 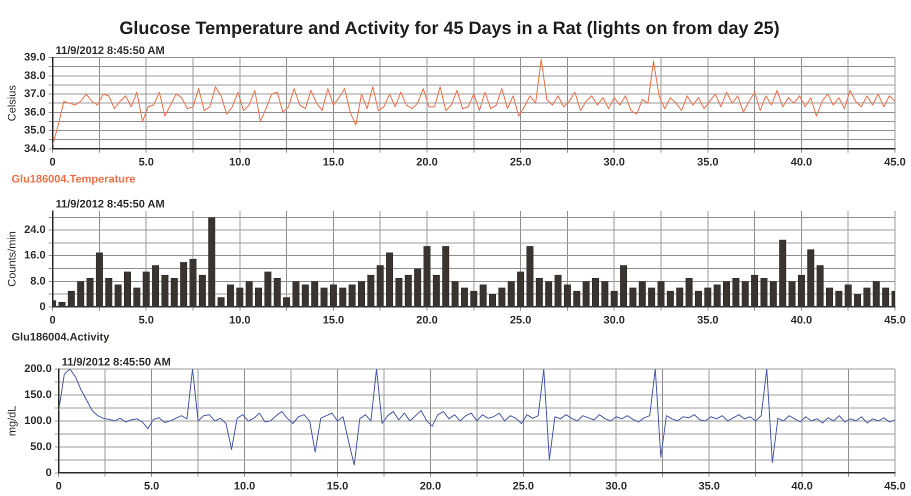 What do you see at coordinates (35, 58) in the screenshot?
I see `y-tick-label: 39.0` at bounding box center [35, 58].